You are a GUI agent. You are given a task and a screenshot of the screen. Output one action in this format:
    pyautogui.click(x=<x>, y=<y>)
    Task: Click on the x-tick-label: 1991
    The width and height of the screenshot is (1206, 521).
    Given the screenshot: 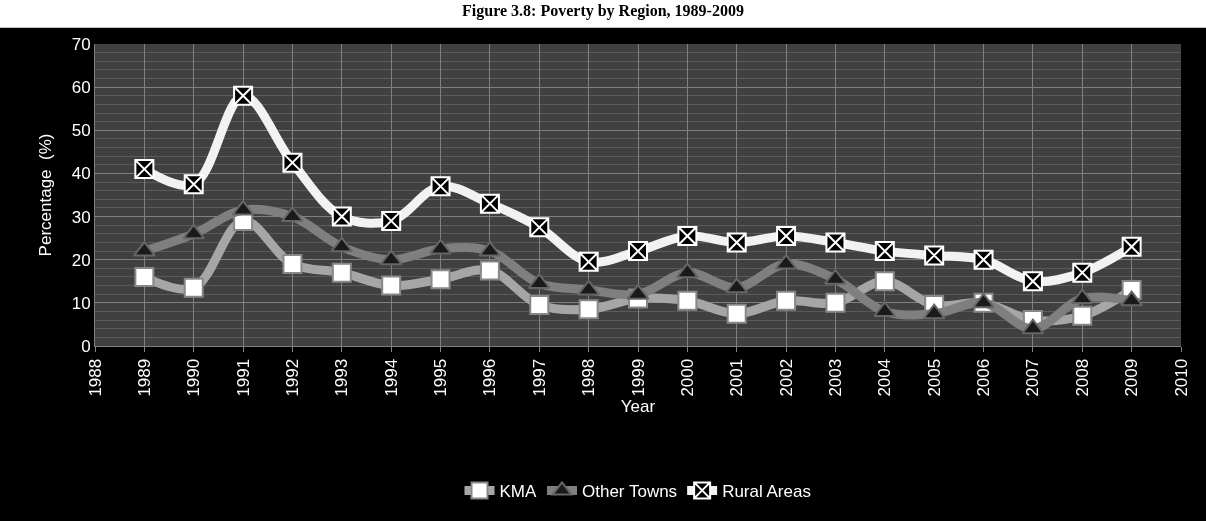 What is the action you would take?
    pyautogui.click(x=243, y=377)
    